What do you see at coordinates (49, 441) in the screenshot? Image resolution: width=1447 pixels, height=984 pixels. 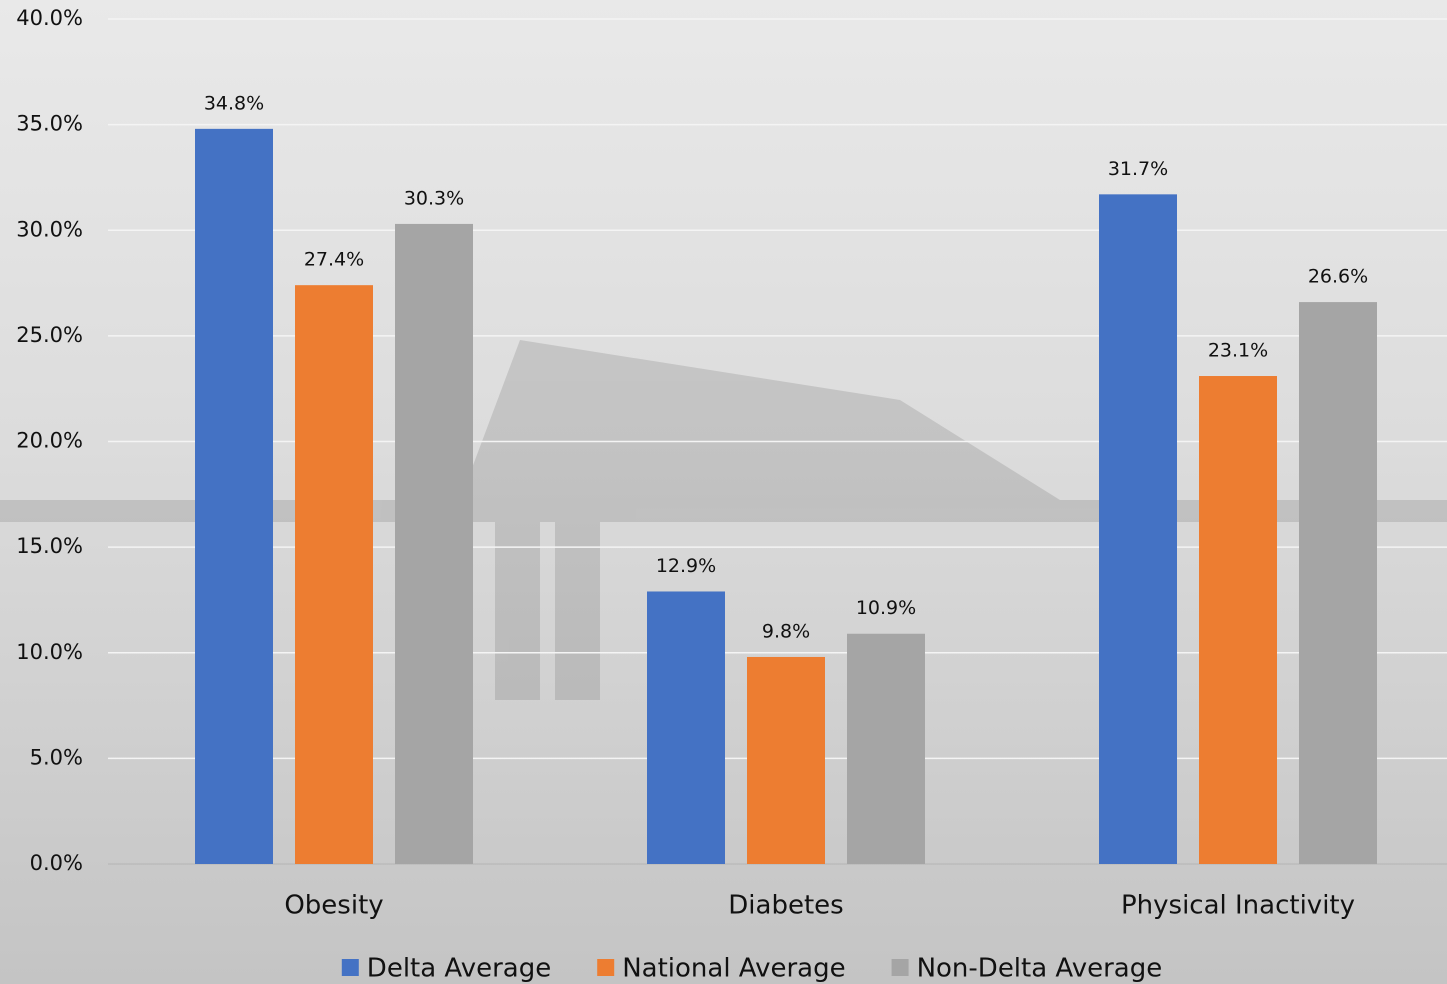 I see `y-tick-label: 20.0%` at bounding box center [49, 441].